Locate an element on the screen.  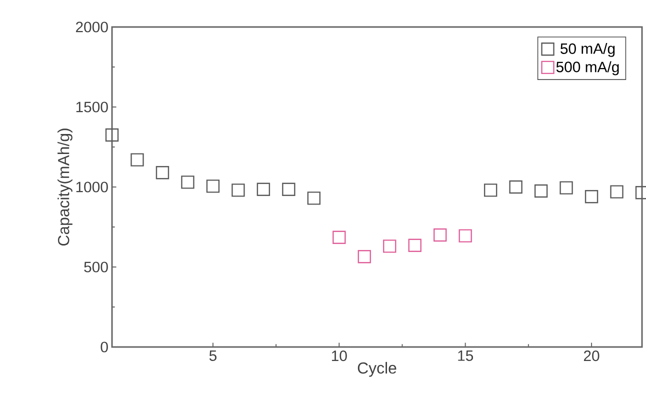
legend-label: 500 mA/g is located at coordinates (587, 68).